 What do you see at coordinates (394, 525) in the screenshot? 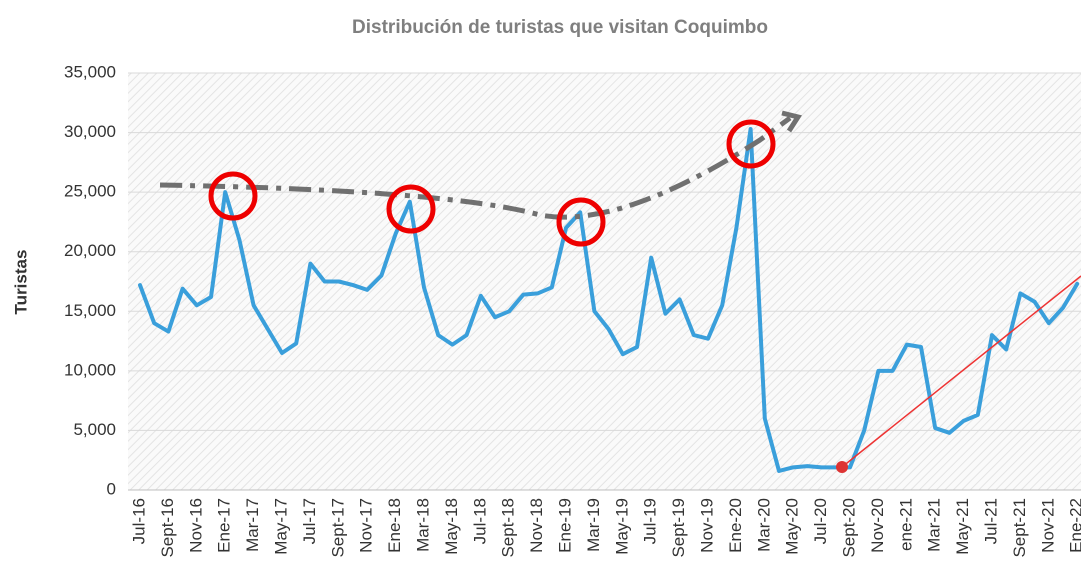
I see `x-tick-label: Ene-18` at bounding box center [394, 525].